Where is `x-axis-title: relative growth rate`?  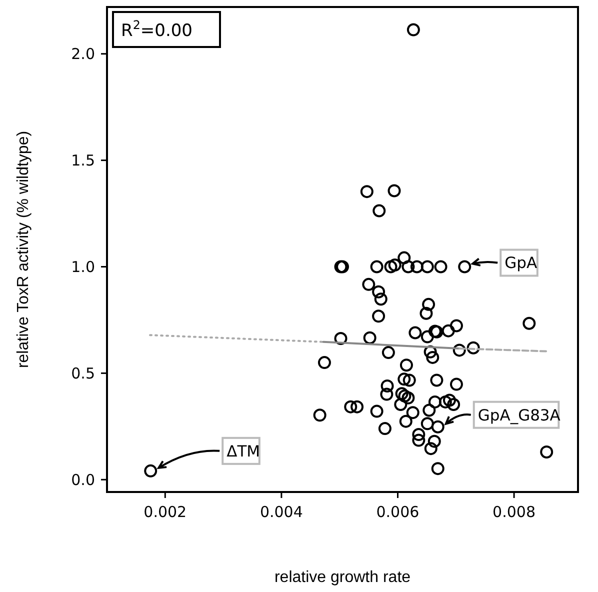
x-axis-title: relative growth rate is located at coordinates (342, 577).